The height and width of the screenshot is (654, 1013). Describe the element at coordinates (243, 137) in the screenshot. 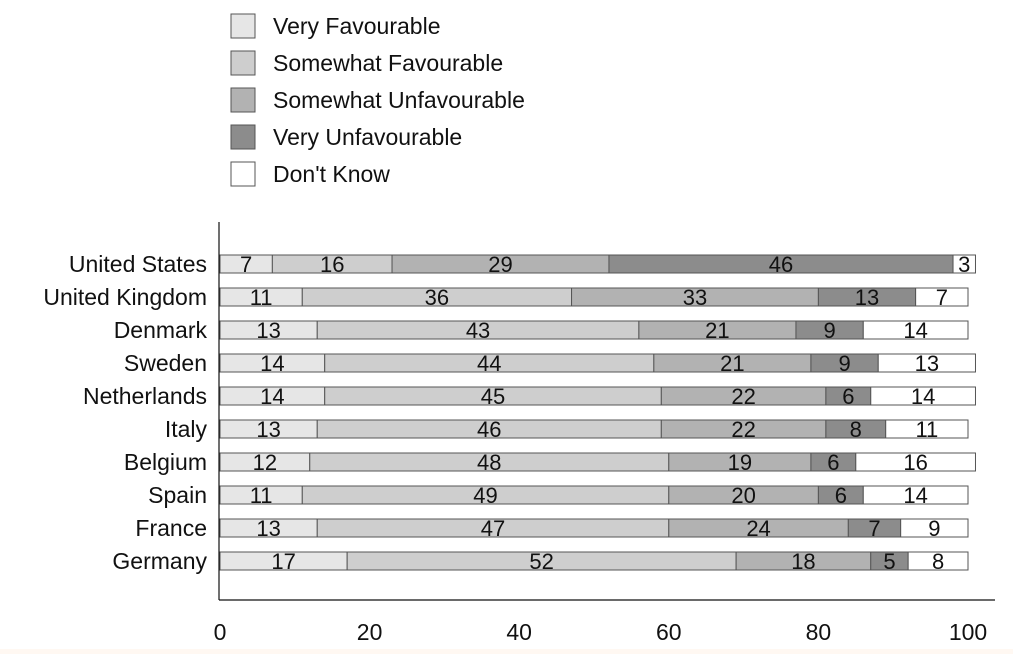

I see `legend-swatch-very-unfavourable` at that location.